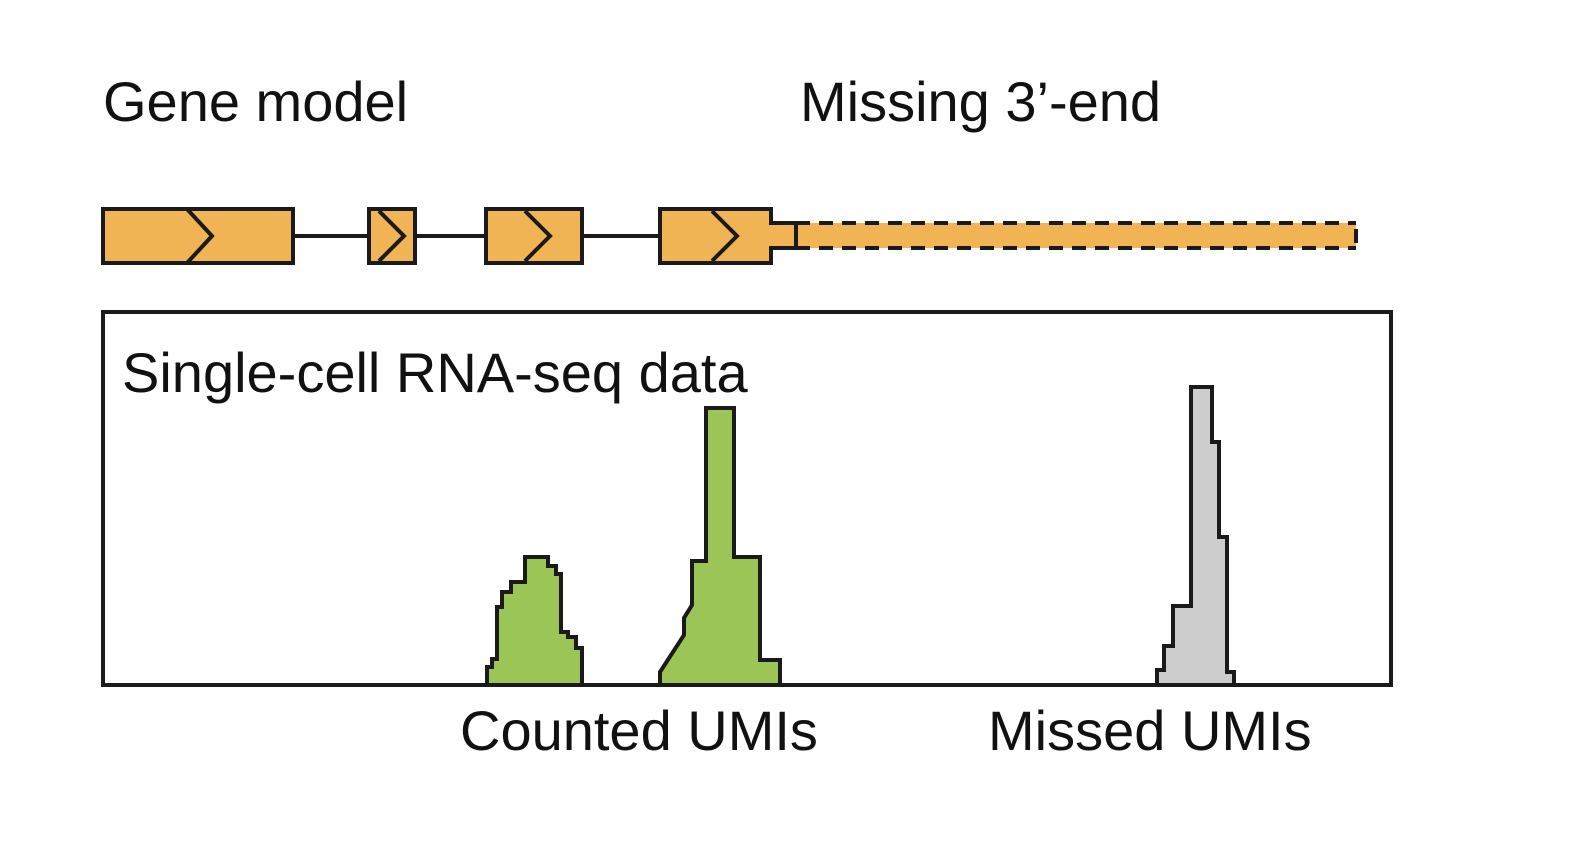 This screenshot has width=1574, height=854. What do you see at coordinates (1195, 536) in the screenshot?
I see `missed-umi-peak` at bounding box center [1195, 536].